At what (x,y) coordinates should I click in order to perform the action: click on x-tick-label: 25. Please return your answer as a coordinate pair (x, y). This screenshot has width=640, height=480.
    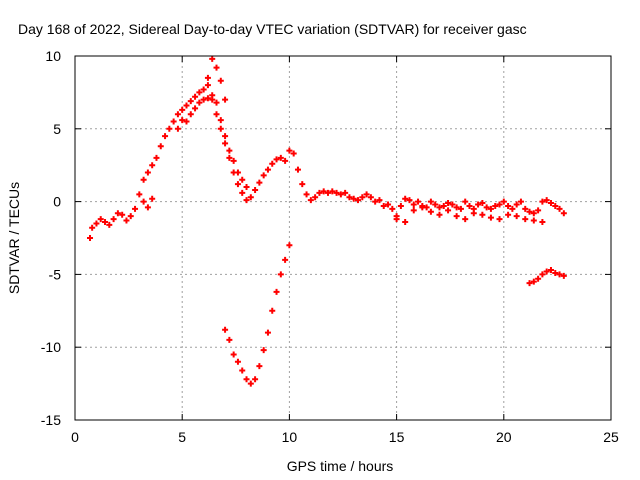
    Looking at the image, I should click on (611, 437).